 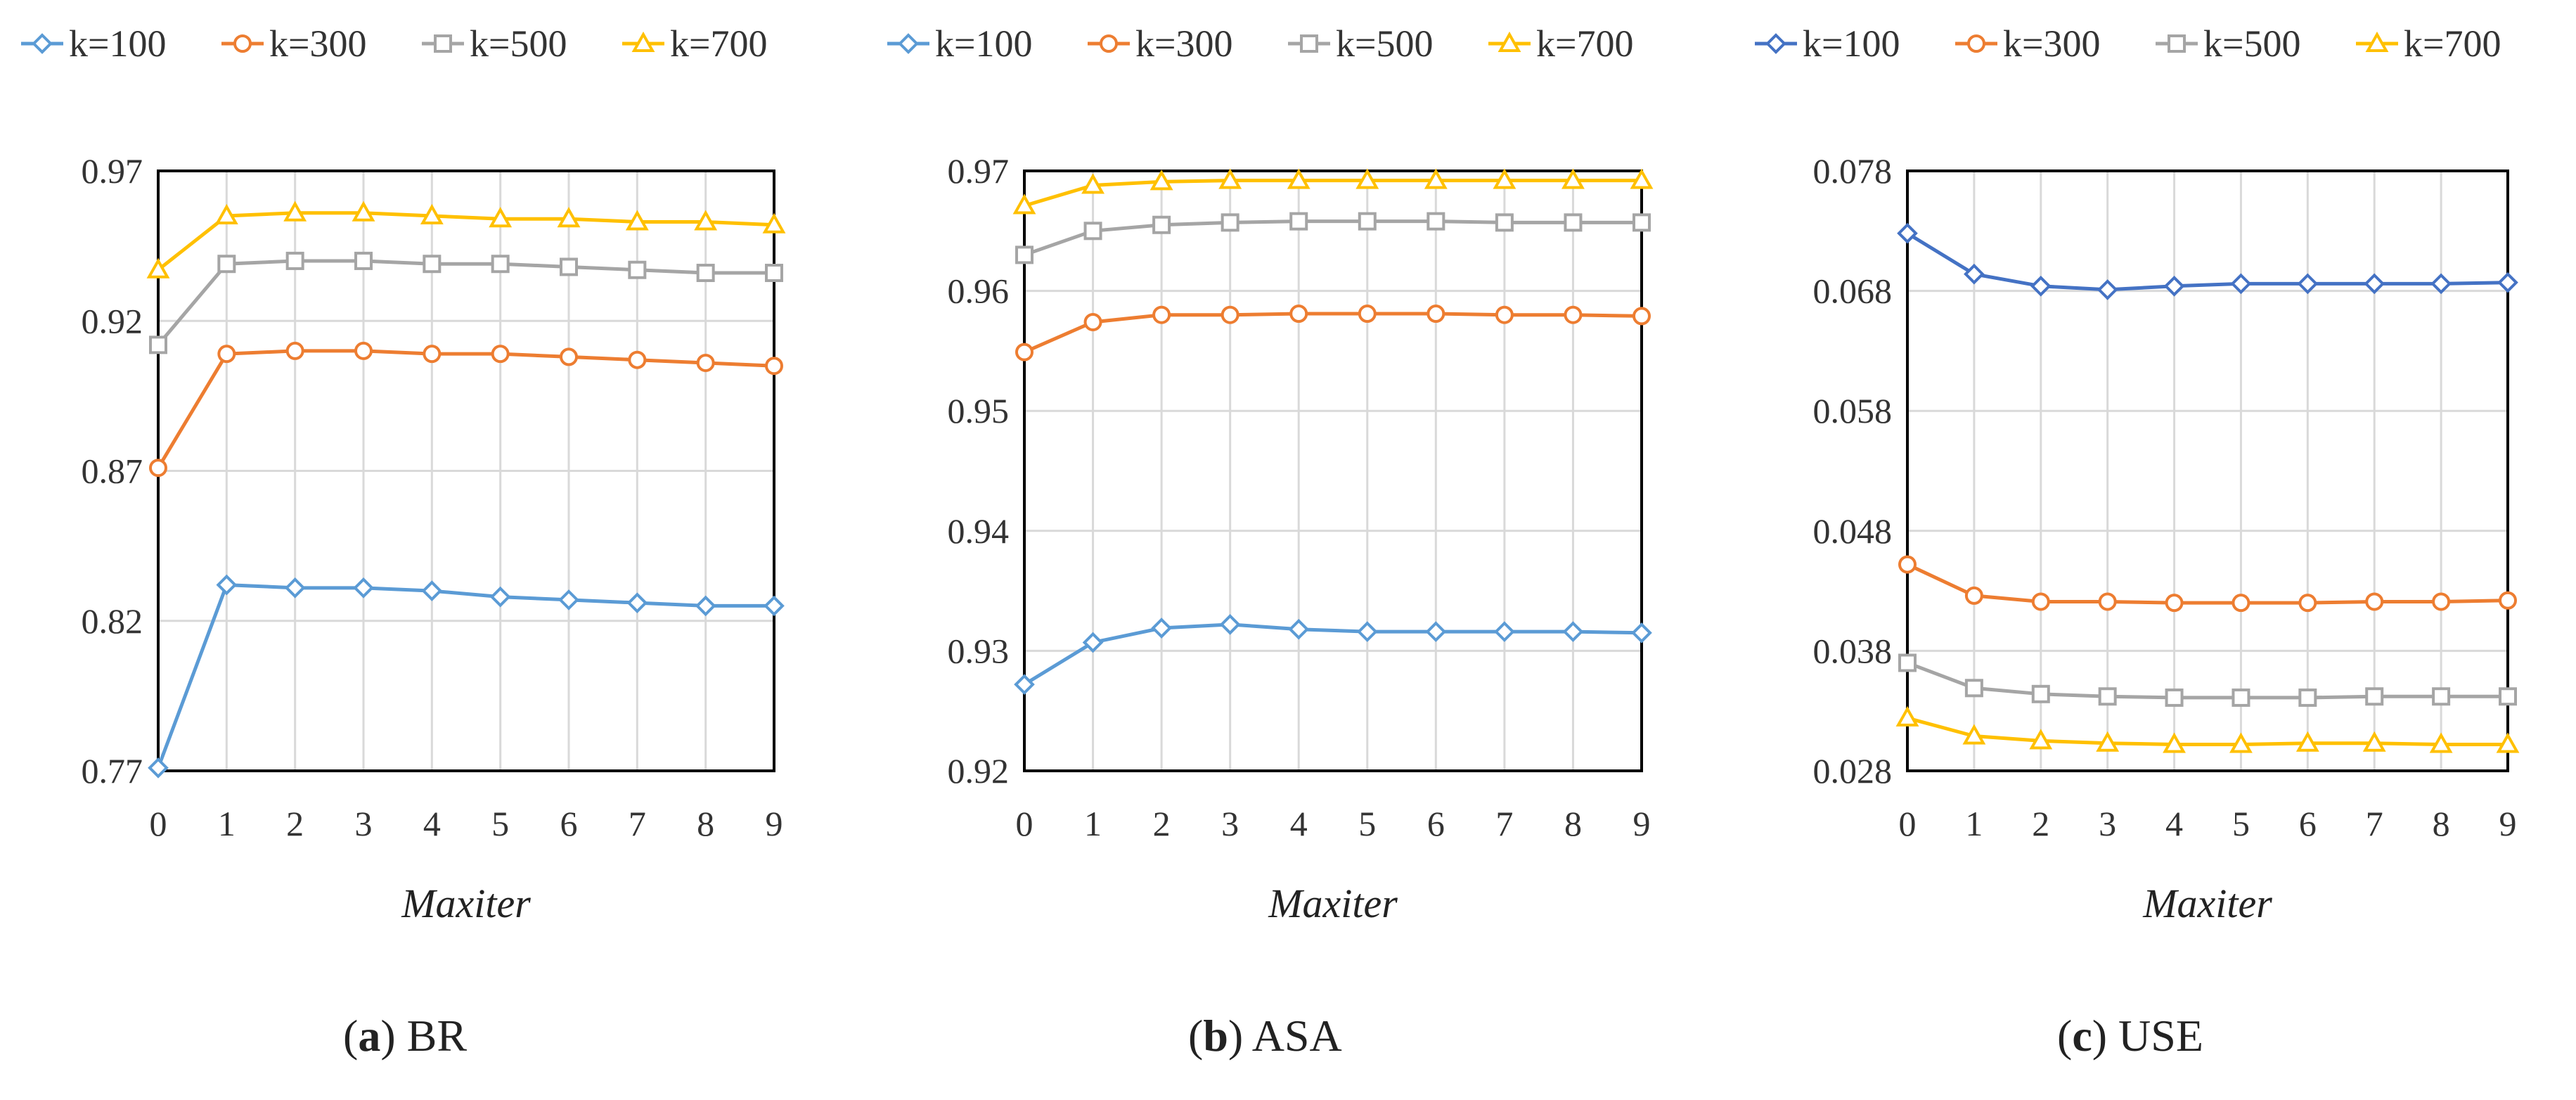 I want to click on series-line-k300, so click(x=2207, y=584).